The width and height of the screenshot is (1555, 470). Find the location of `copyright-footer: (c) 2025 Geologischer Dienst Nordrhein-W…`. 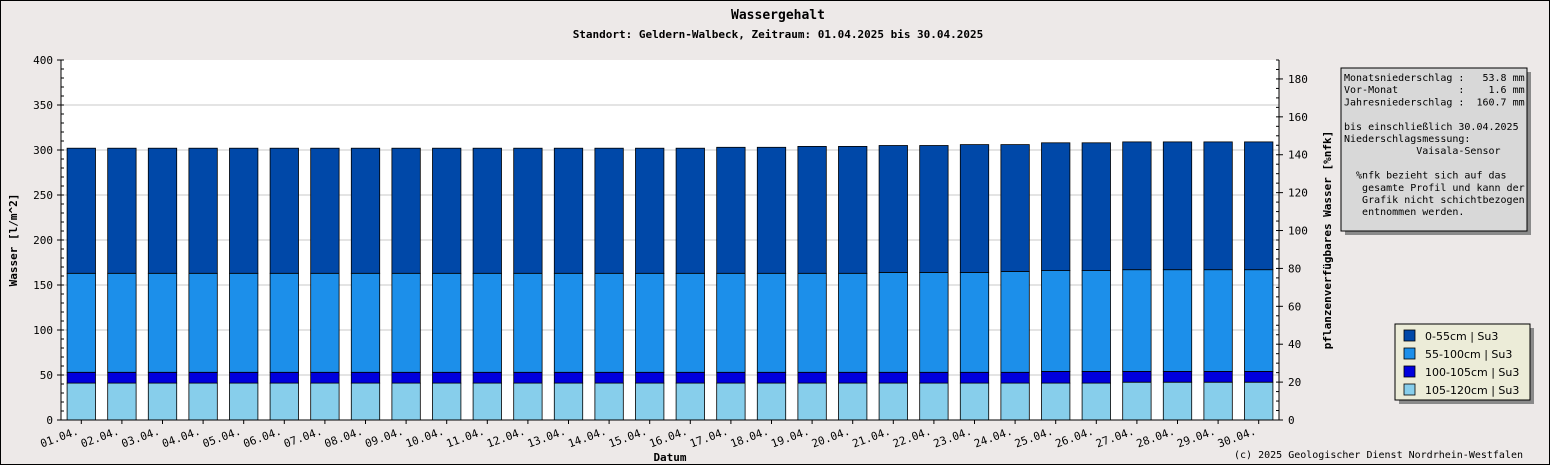

copyright-footer: (c) 2025 Geologischer Dienst Nordrhein-W… is located at coordinates (1378, 455).